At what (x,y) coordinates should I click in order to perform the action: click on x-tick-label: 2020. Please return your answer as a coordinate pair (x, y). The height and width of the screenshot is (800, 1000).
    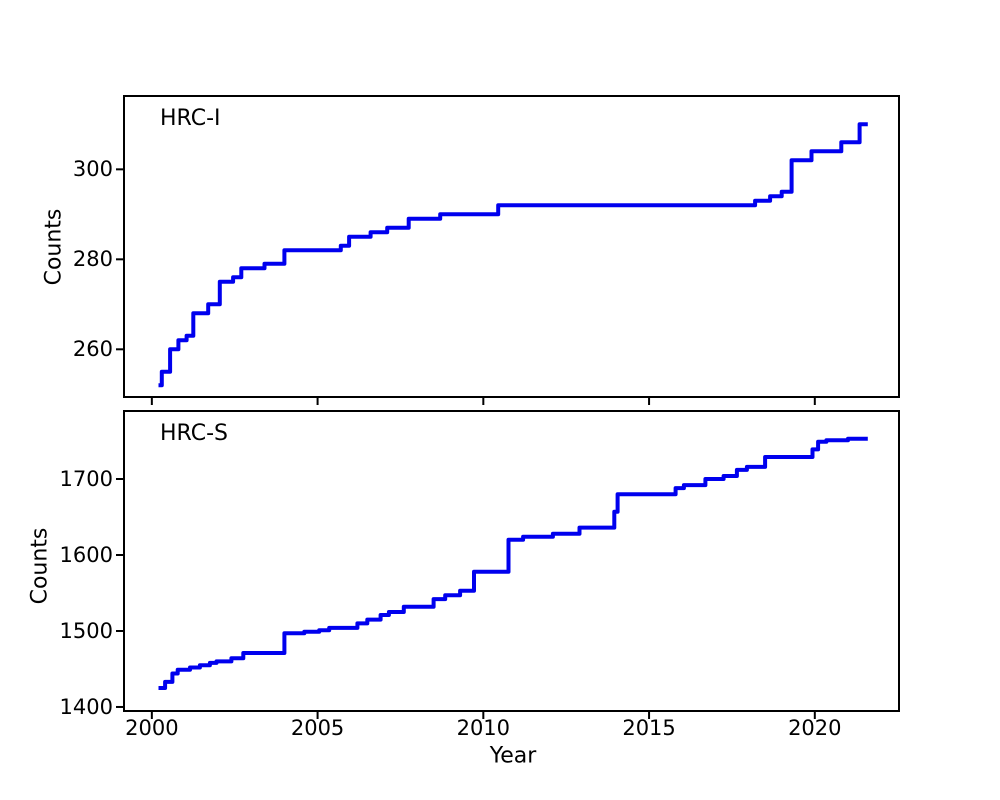
    Looking at the image, I should click on (815, 728).